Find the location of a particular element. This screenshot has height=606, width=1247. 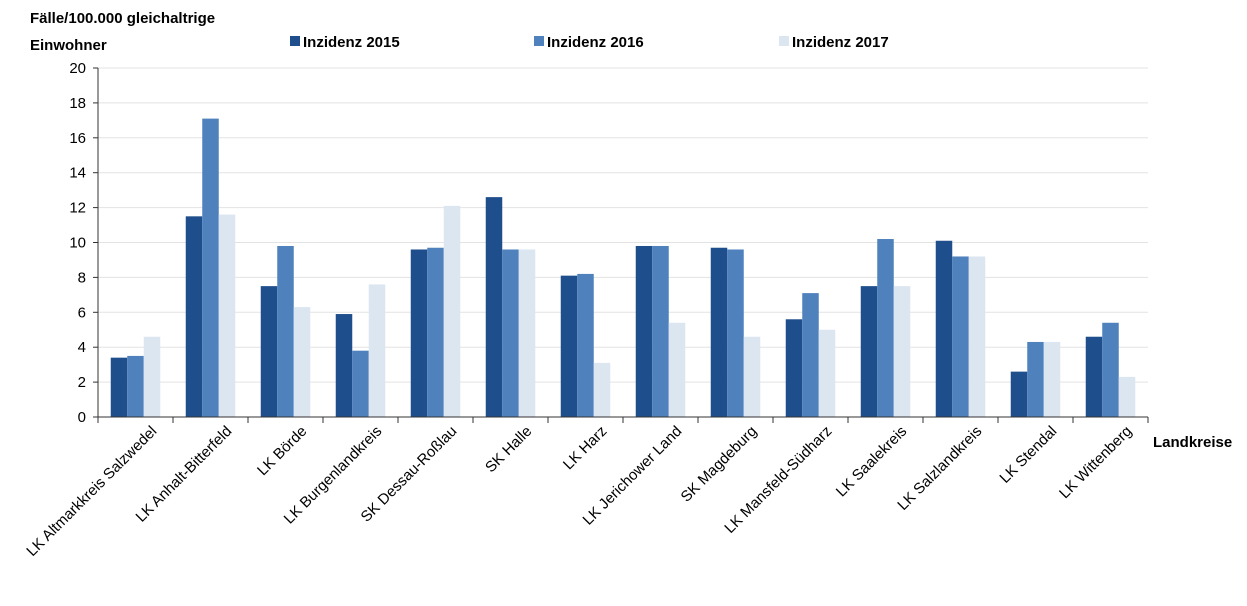

x-axis-label: Landkreise is located at coordinates (1192, 442).